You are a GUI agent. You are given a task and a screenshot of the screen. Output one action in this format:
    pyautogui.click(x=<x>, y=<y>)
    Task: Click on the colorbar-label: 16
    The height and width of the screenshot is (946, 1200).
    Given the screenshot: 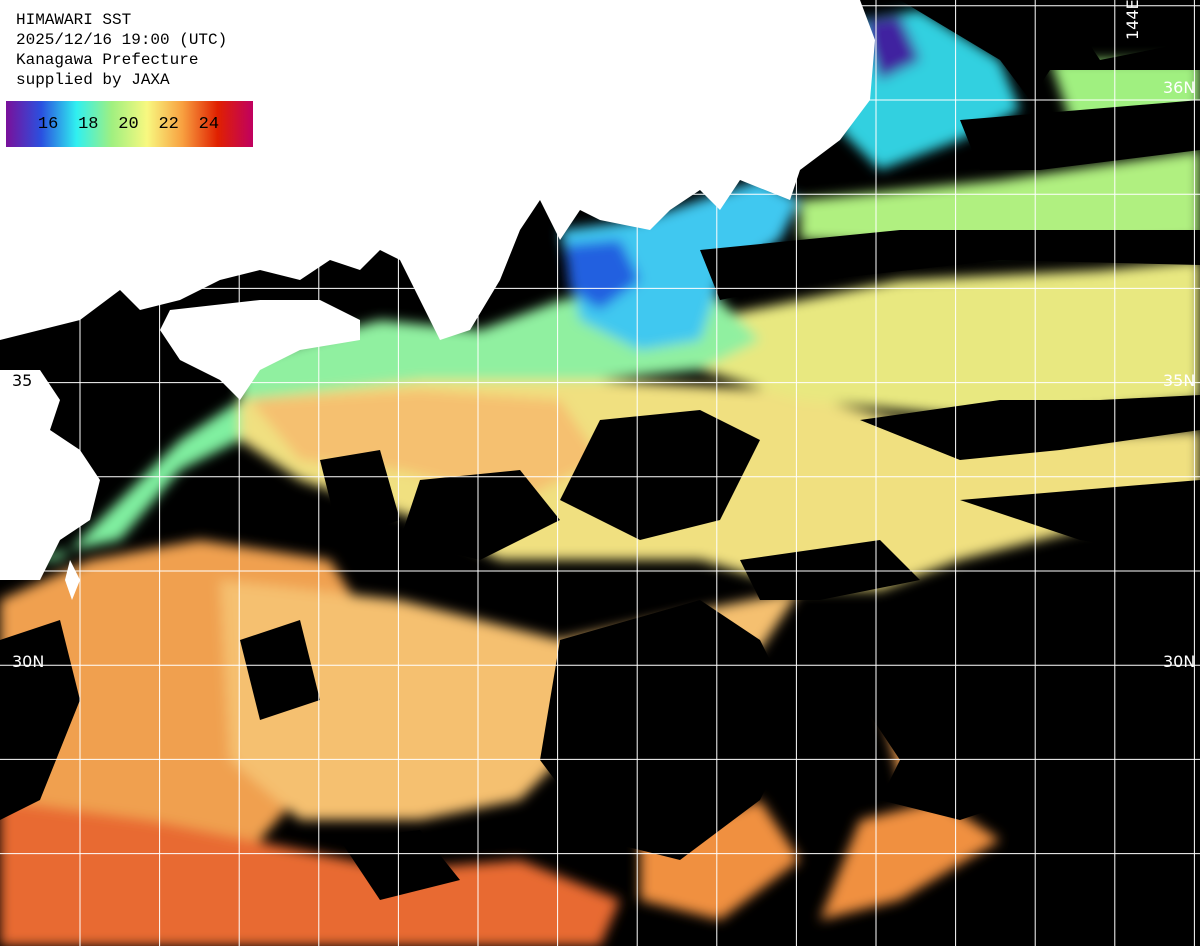 What is the action you would take?
    pyautogui.click(x=48, y=124)
    